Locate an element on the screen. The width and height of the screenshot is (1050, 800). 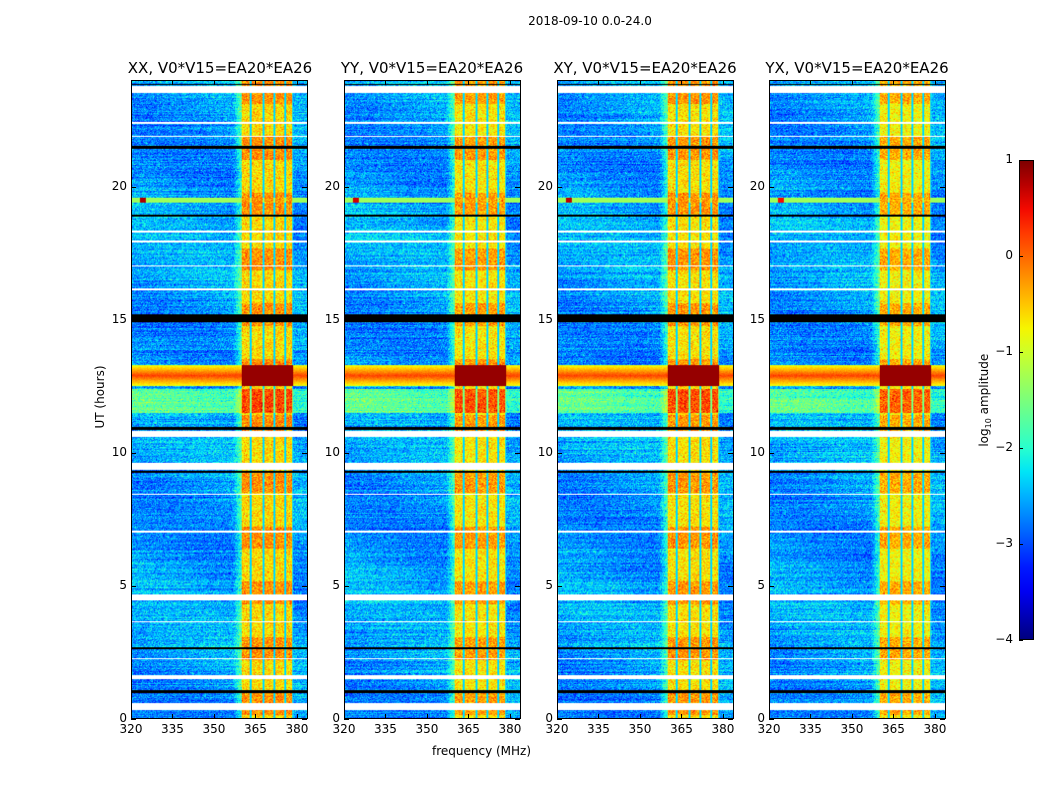
colorbar-tick-label: −2 is located at coordinates (1004, 447).